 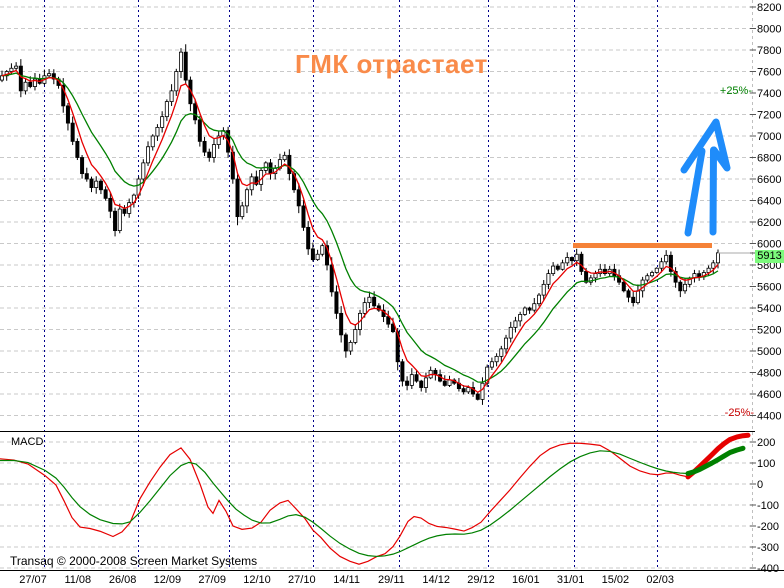 I want to click on date-label: 15/02, so click(x=616, y=580).